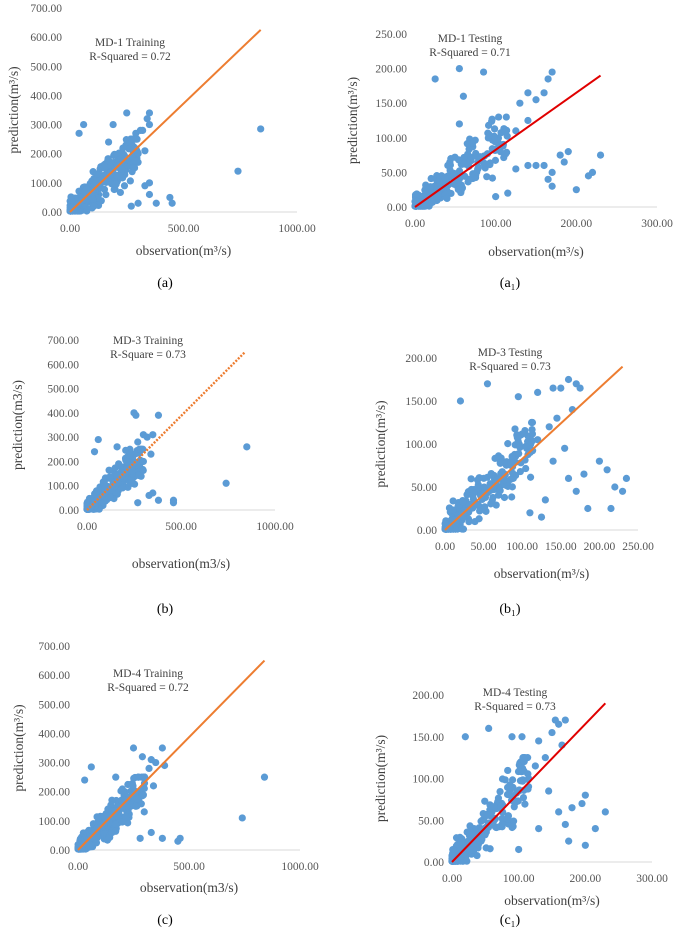 This screenshot has width=685, height=941. Describe the element at coordinates (542, 573) in the screenshot. I see `x-axis-title: observation(m³/s)` at that location.